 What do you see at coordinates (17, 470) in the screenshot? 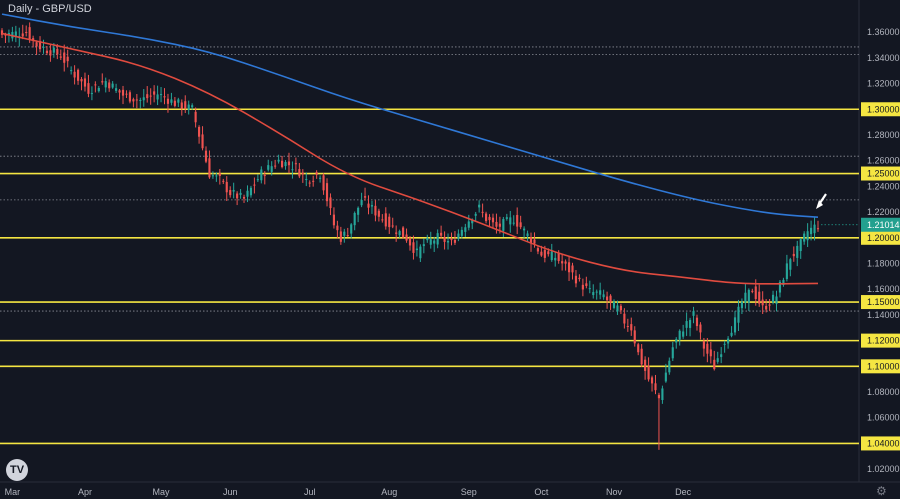
I see `tradingview-logo: TV` at bounding box center [17, 470].